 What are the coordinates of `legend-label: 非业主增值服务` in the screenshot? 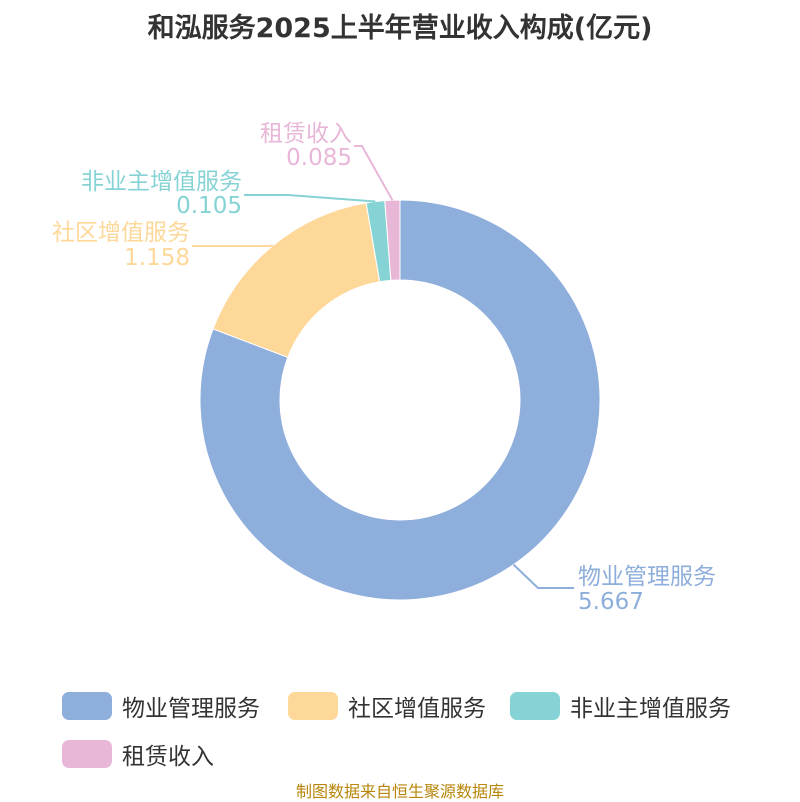 It's located at (650, 706).